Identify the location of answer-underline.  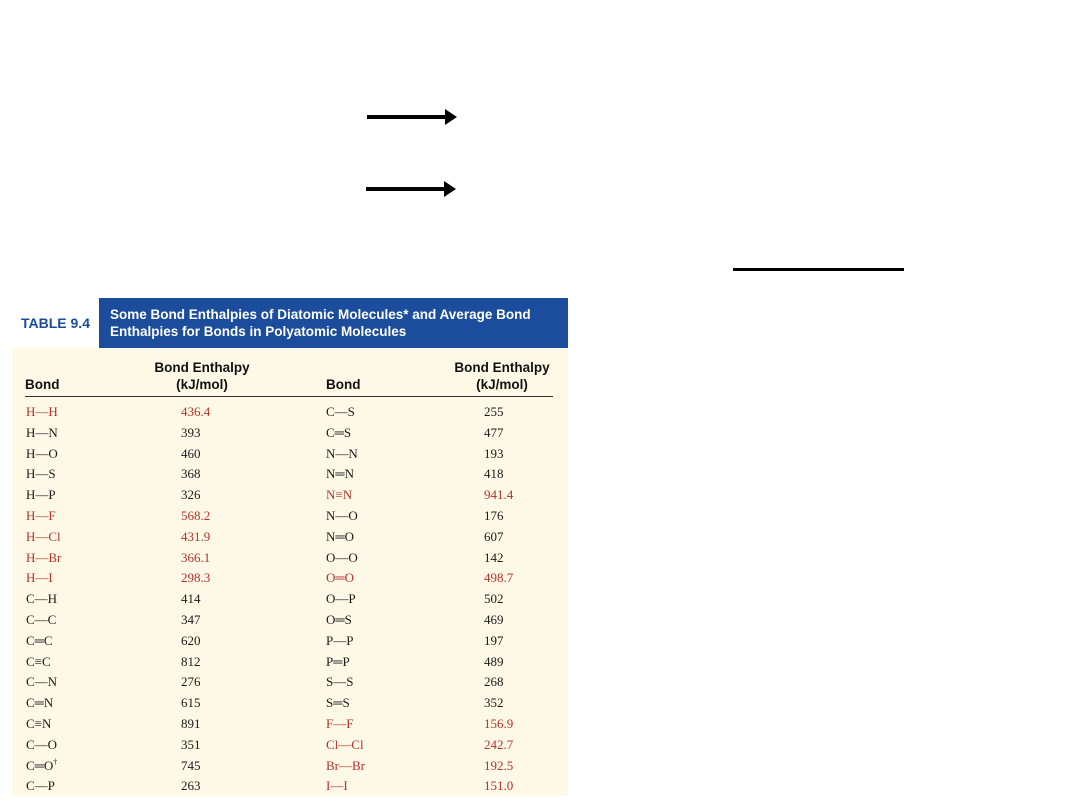
(818, 269).